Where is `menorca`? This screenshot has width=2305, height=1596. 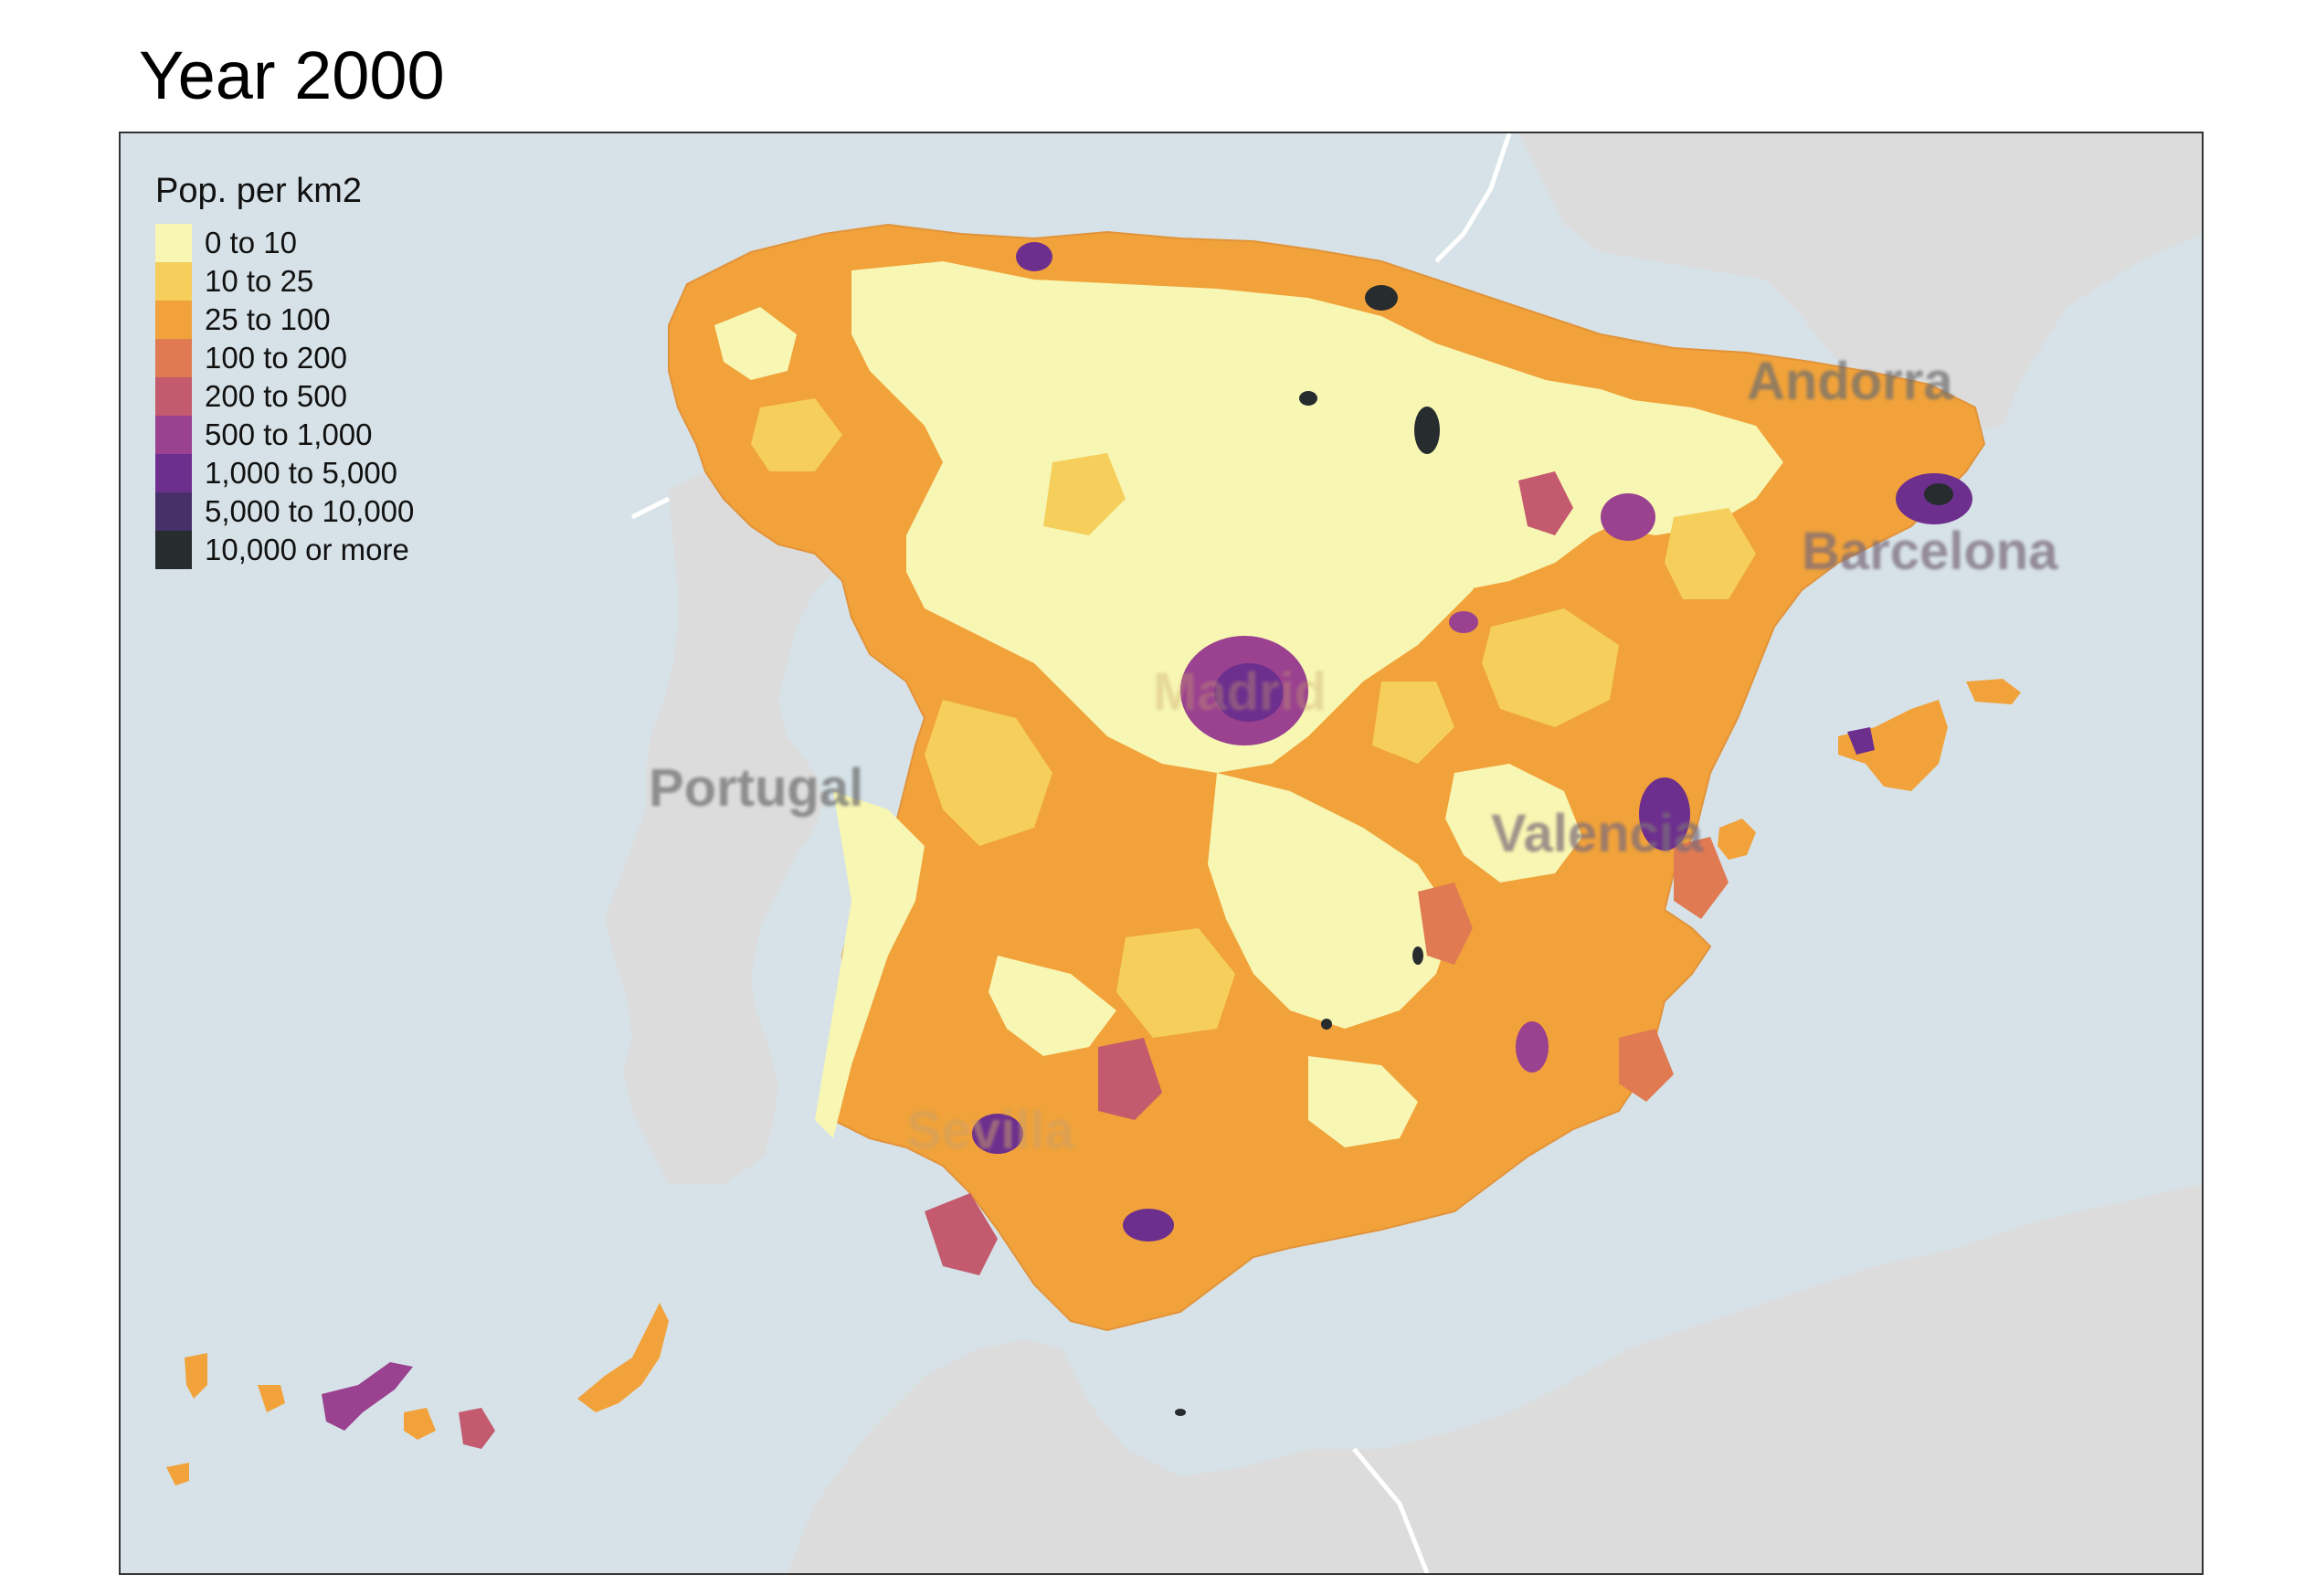 menorca is located at coordinates (1994, 691).